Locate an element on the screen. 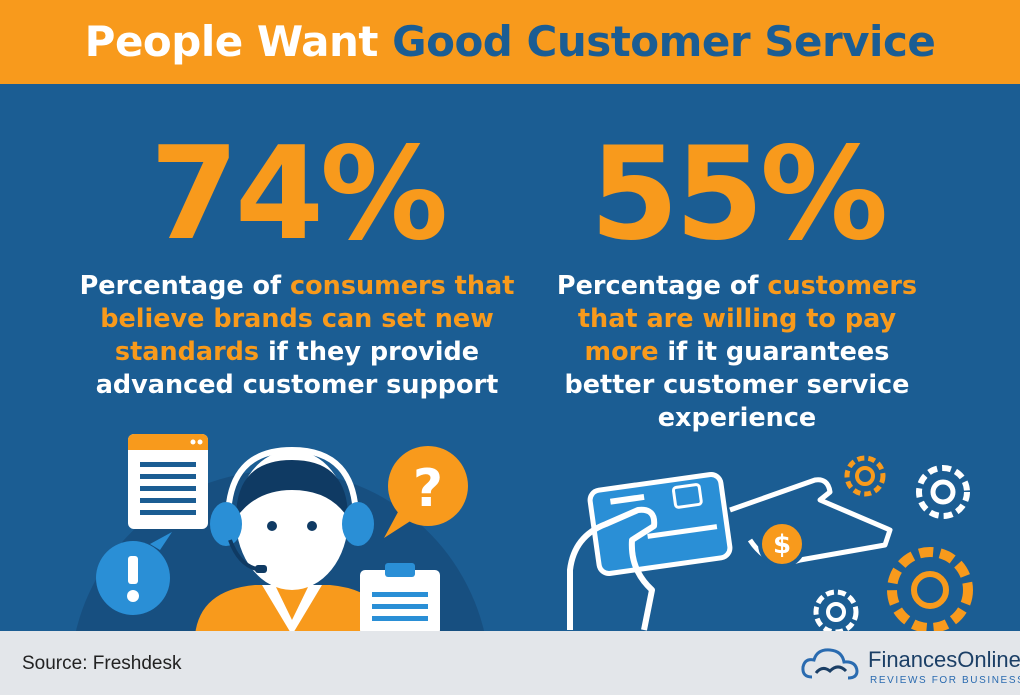 The image size is (1020, 695). brand-name: FinancesOnline is located at coordinates (944, 659).